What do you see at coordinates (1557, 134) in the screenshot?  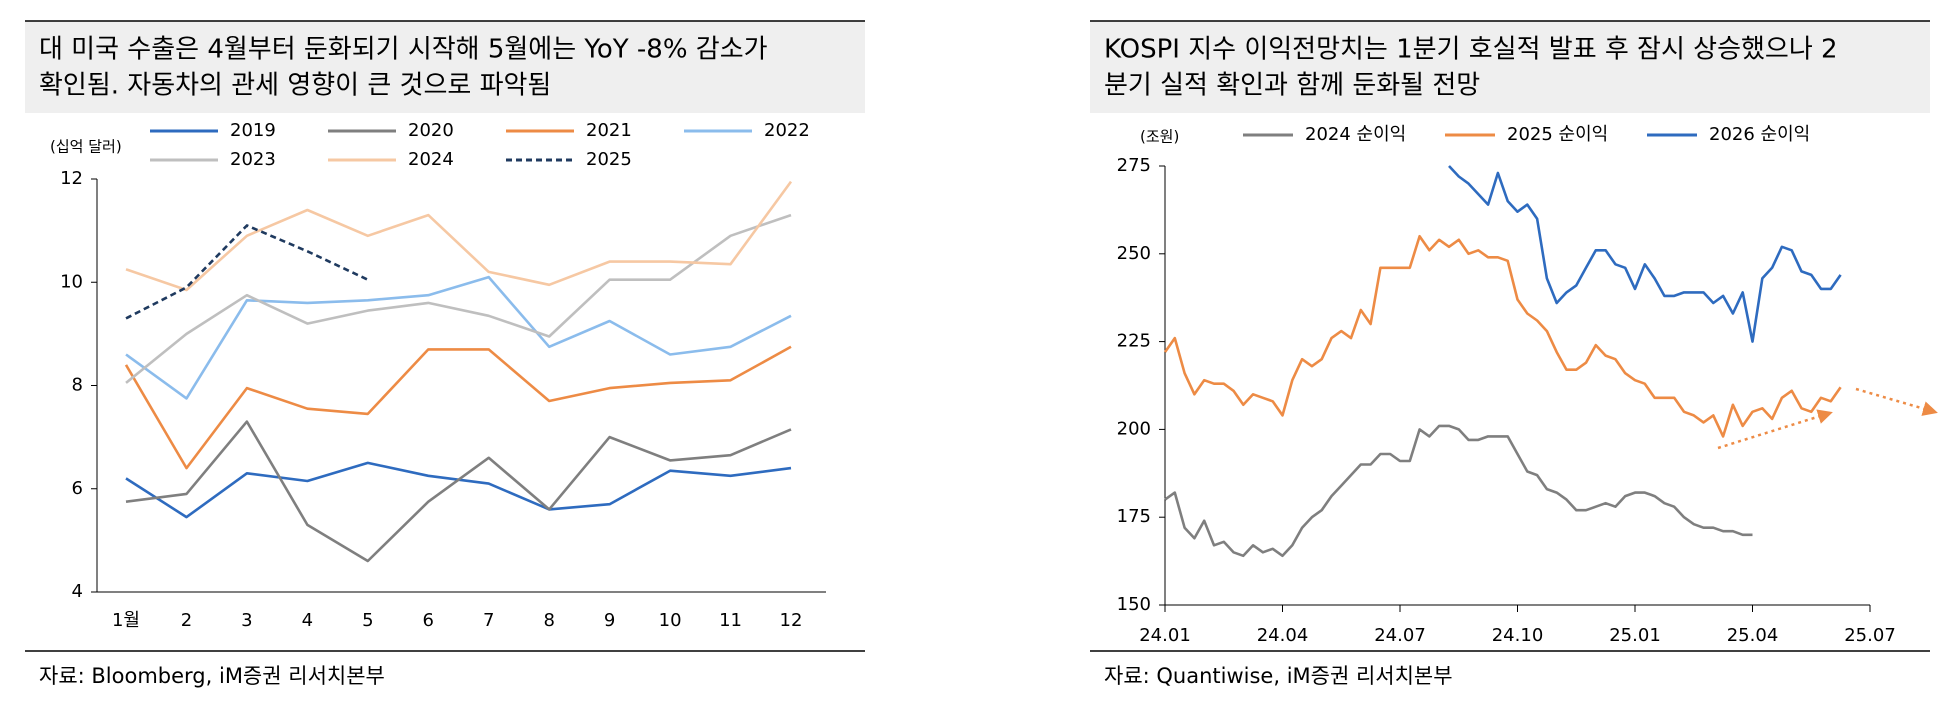 I see `legend-label: 2025 순이익` at bounding box center [1557, 134].